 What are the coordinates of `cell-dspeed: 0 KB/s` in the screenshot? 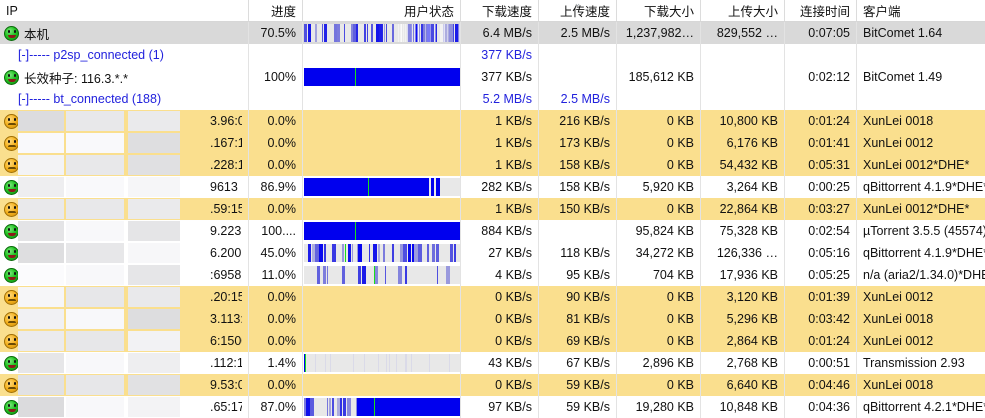 It's located at (499, 297).